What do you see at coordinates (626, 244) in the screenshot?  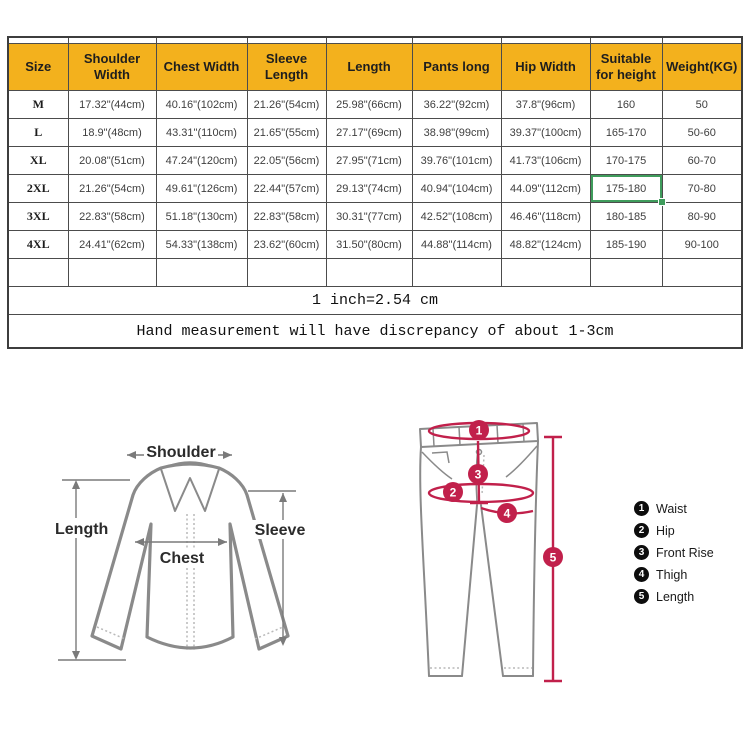 I see `table-cell: 185-190` at bounding box center [626, 244].